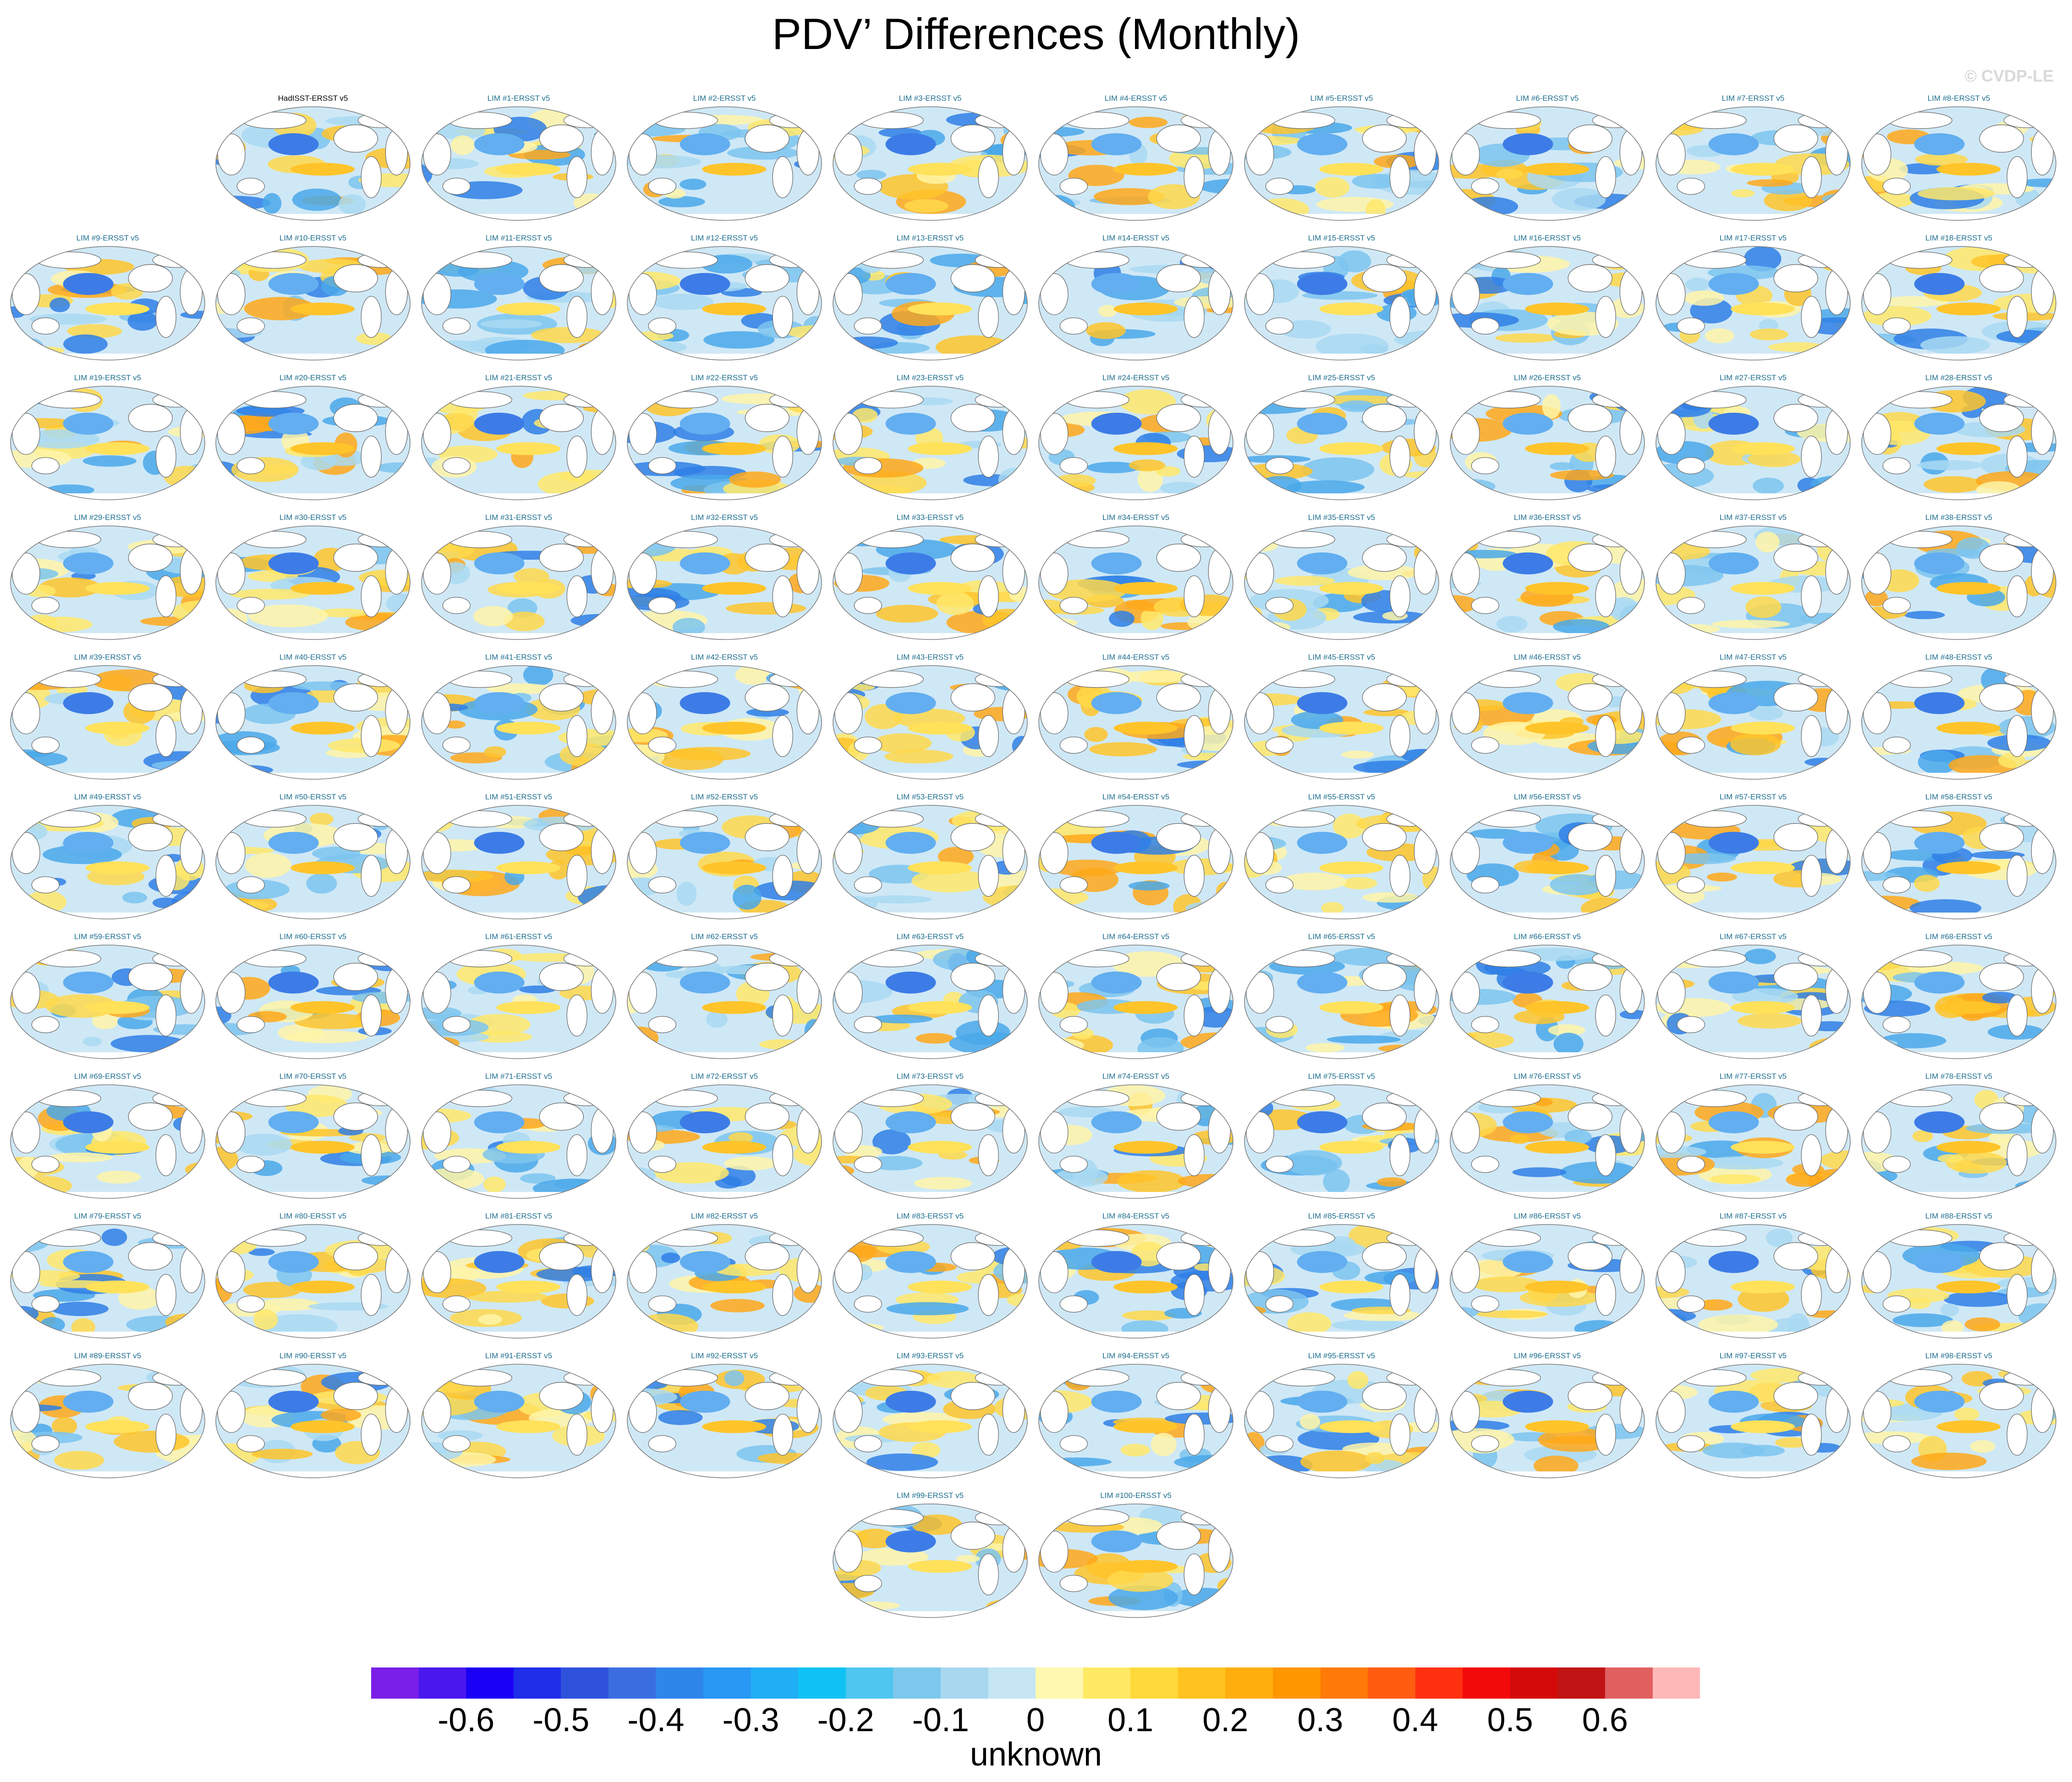  What do you see at coordinates (1344, 1683) in the screenshot?
I see `colorbar-box` at bounding box center [1344, 1683].